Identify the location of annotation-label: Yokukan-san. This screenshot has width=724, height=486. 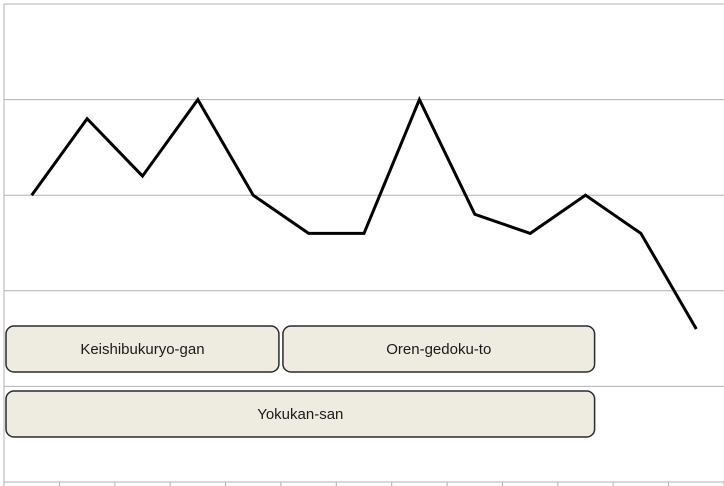
(300, 414).